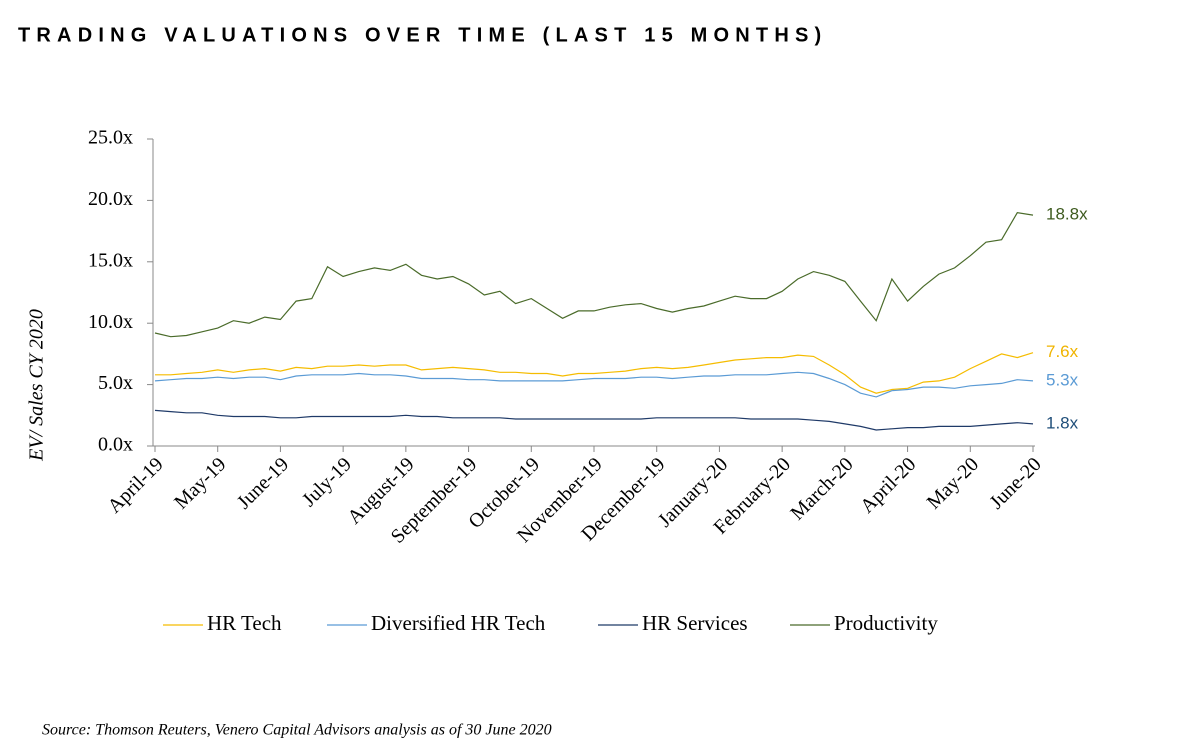  What do you see at coordinates (953, 483) in the screenshot?
I see `x-tick-label: May-20` at bounding box center [953, 483].